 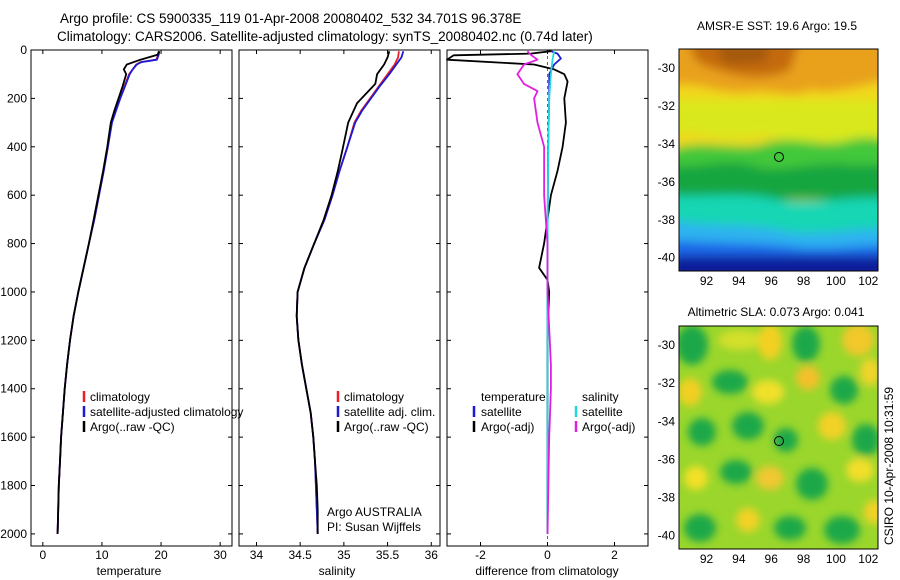 What do you see at coordinates (13, 437) in the screenshot?
I see `y-tick-label: 1600` at bounding box center [13, 437].